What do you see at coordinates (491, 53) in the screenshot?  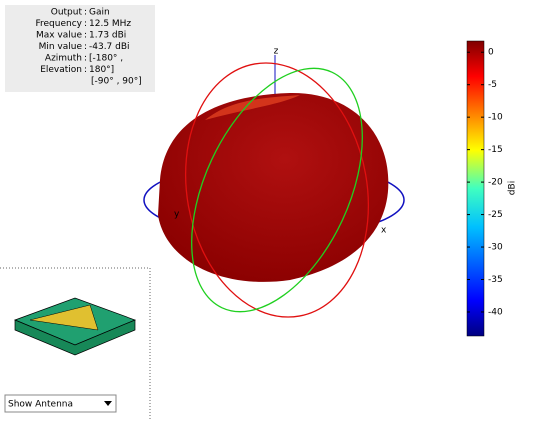 I see `colorbar-tick-label: 0` at bounding box center [491, 53].